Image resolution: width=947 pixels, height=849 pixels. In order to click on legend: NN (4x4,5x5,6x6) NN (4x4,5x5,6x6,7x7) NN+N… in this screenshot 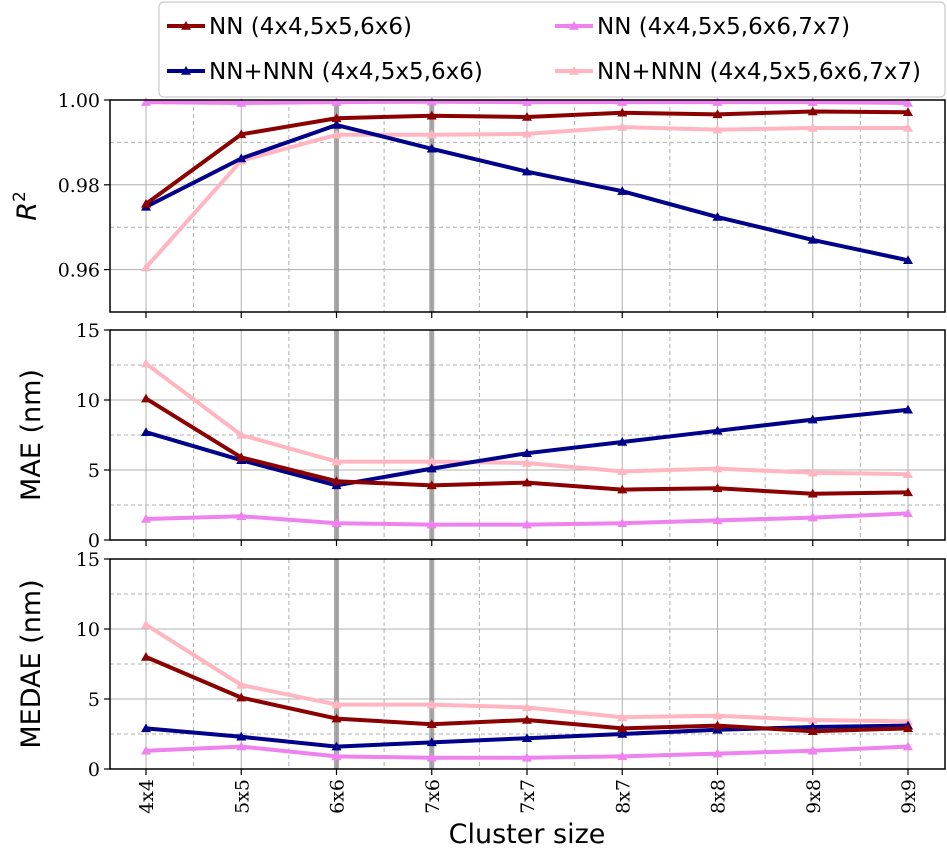, I will do `click(552, 49)`.